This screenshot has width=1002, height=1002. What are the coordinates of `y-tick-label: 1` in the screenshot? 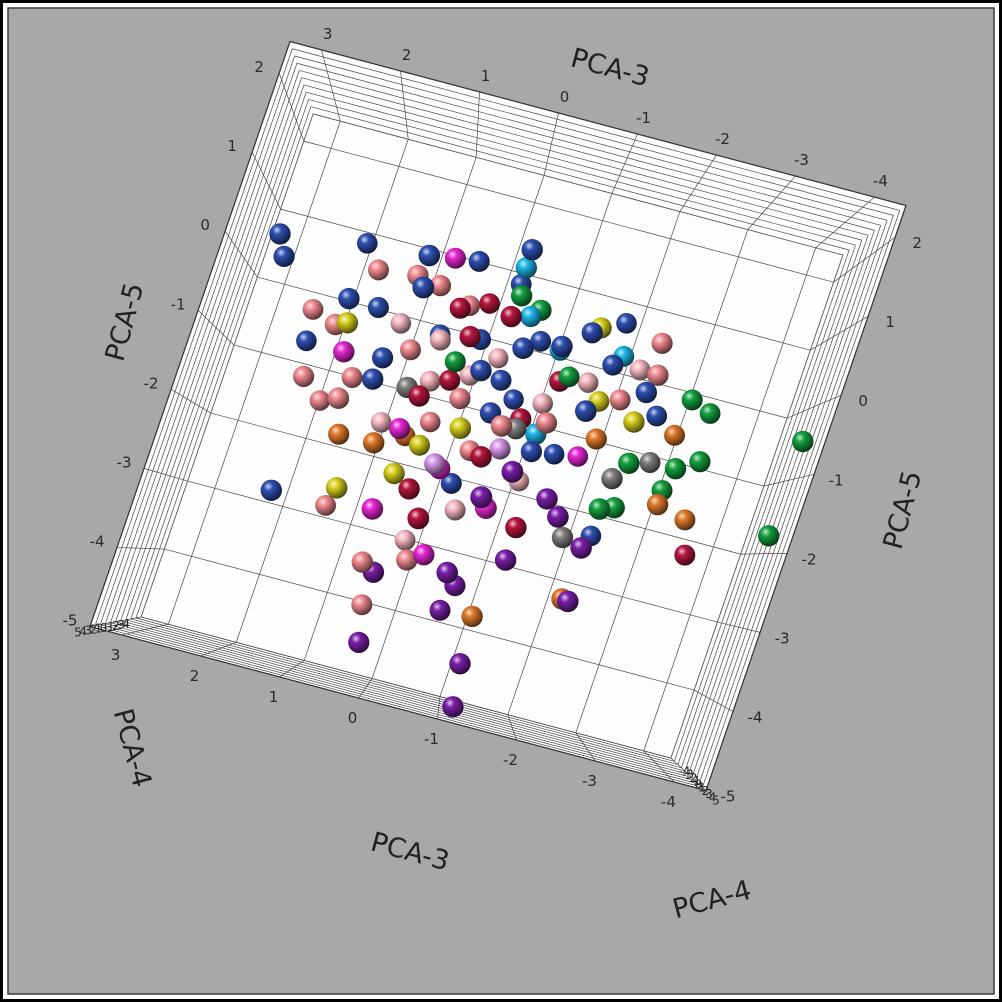 It's located at (702, 788).